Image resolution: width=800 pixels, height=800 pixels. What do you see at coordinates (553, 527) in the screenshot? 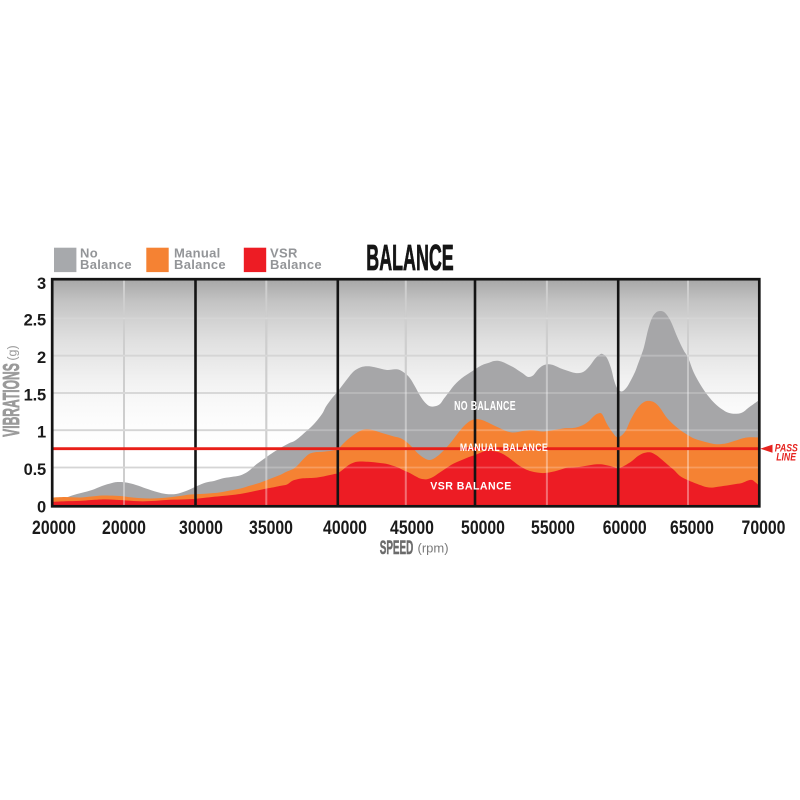
I see `svg-text: 55000` at bounding box center [553, 527].